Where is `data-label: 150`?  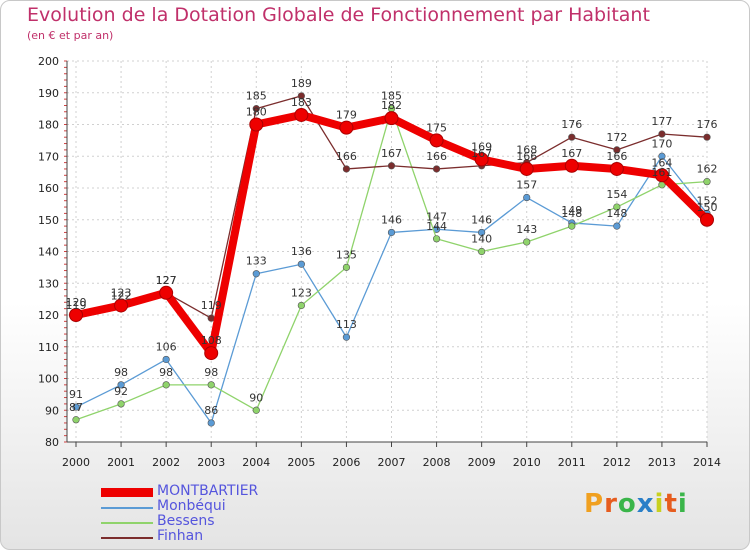
data-label: 150 is located at coordinates (707, 207).